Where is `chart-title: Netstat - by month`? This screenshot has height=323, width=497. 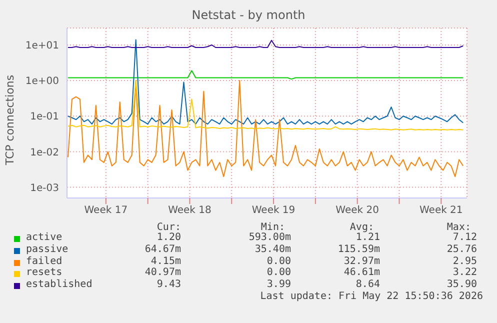 chart-title: Netstat - by month is located at coordinates (248, 15).